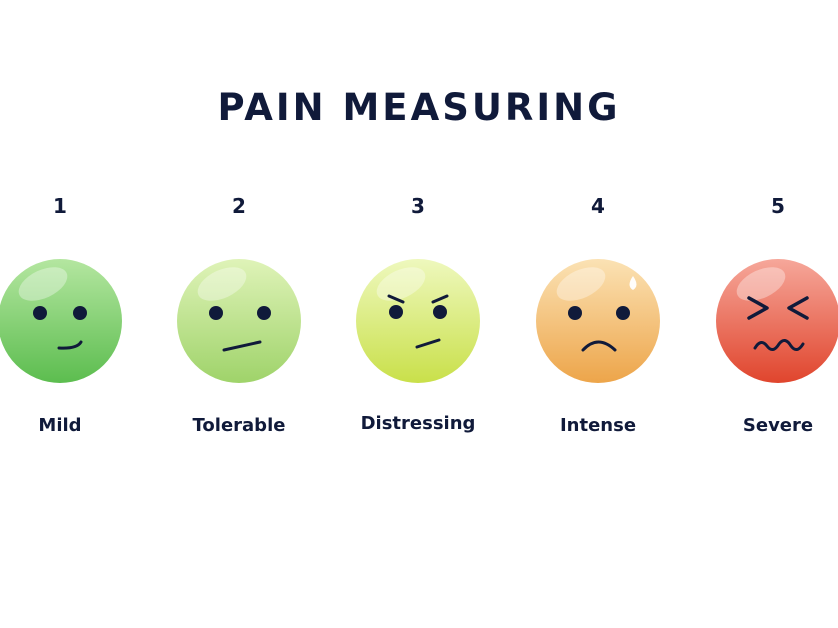 The image size is (838, 628). Describe the element at coordinates (778, 425) in the screenshot. I see `level-label: Severe` at that location.